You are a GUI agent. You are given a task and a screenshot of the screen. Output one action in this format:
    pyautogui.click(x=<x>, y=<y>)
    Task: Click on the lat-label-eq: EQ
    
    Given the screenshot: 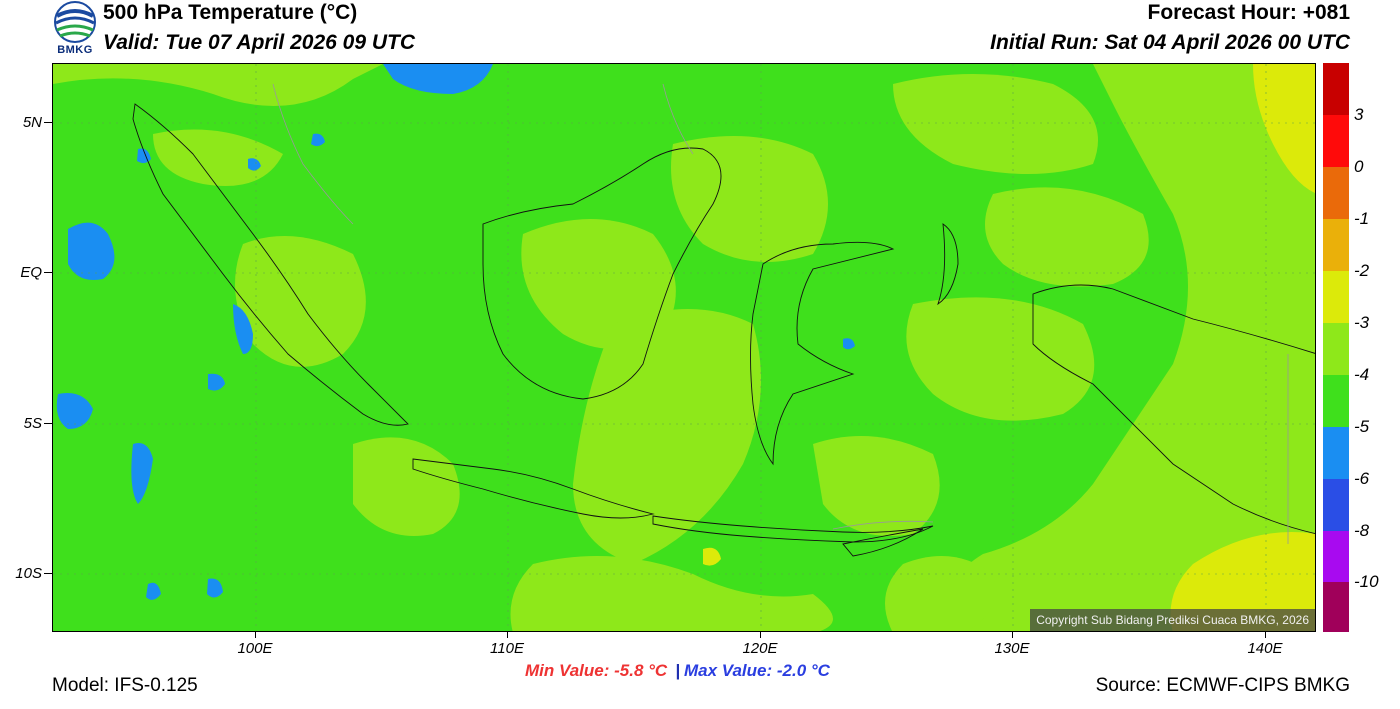 What is the action you would take?
    pyautogui.click(x=31, y=272)
    